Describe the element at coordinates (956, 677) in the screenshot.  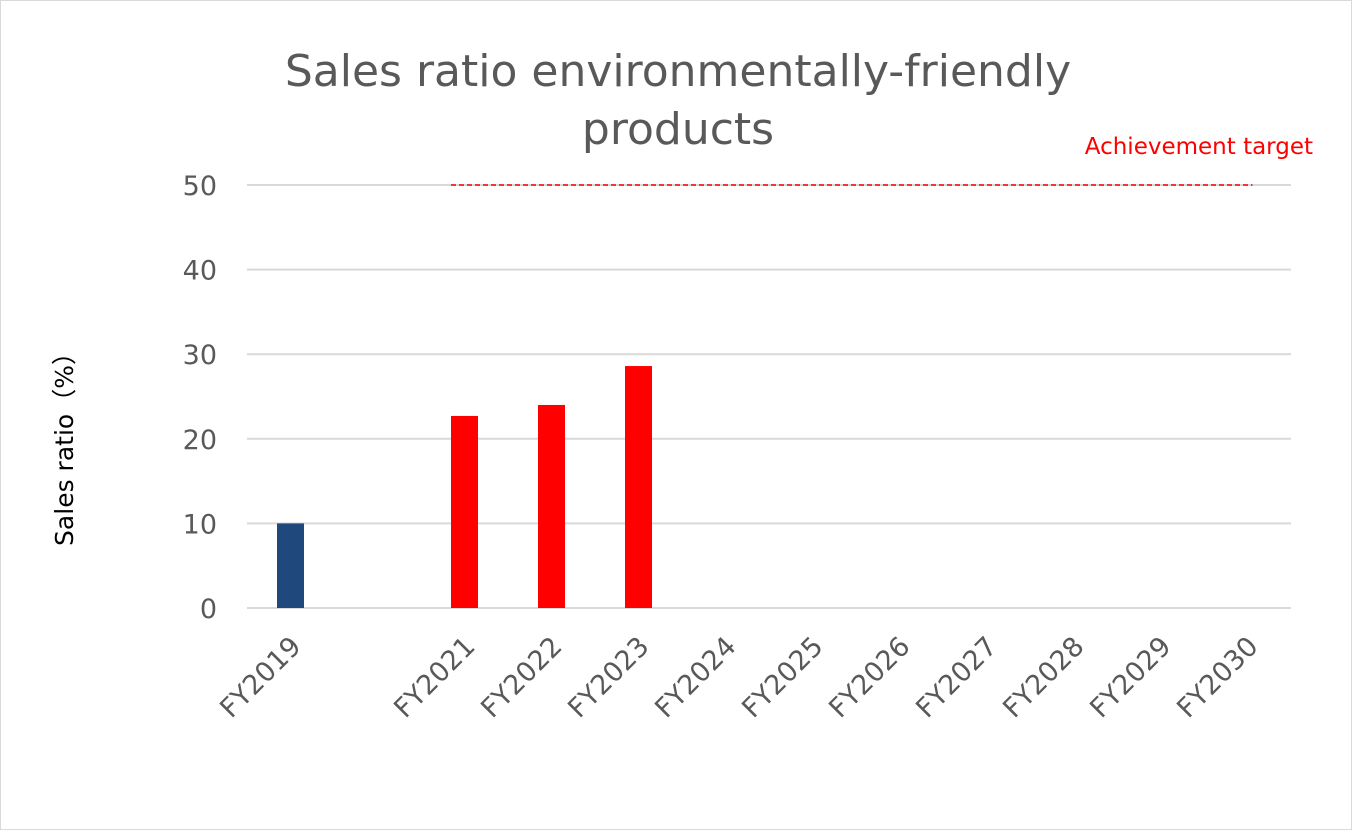
I see `x-tick-label: FY2027` at that location.